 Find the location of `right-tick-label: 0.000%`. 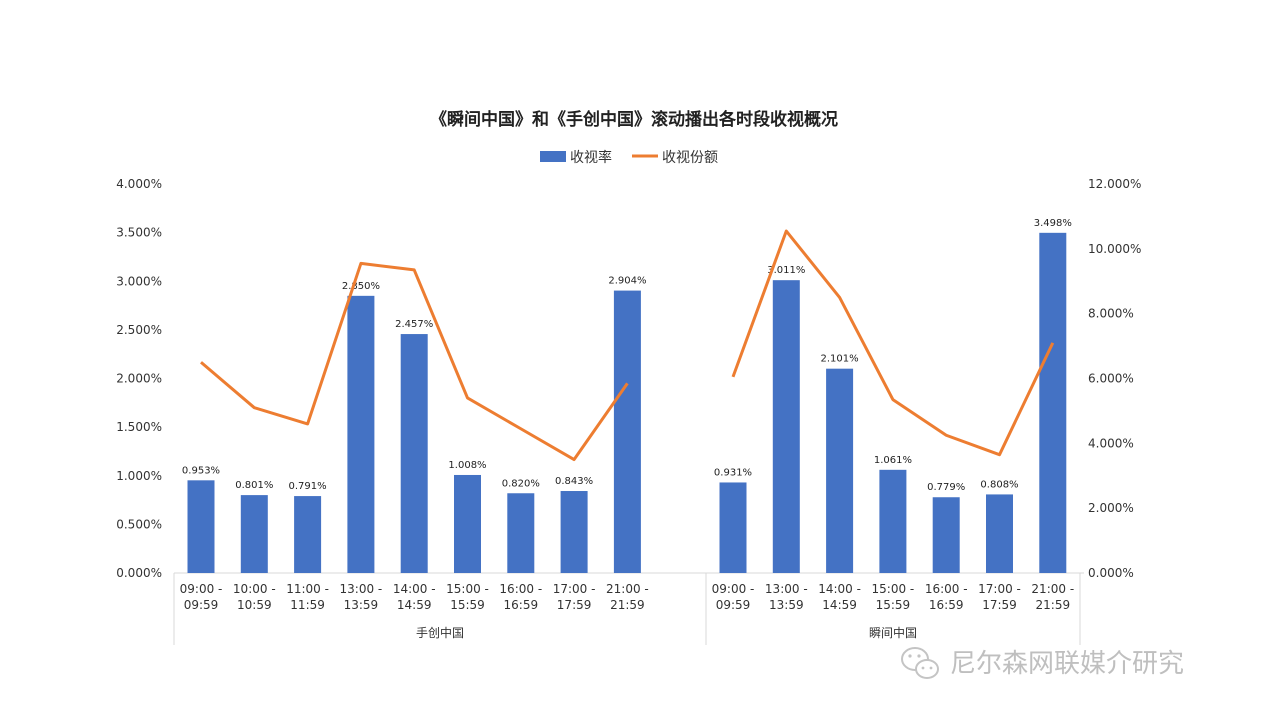

right-tick-label: 0.000% is located at coordinates (1111, 573).